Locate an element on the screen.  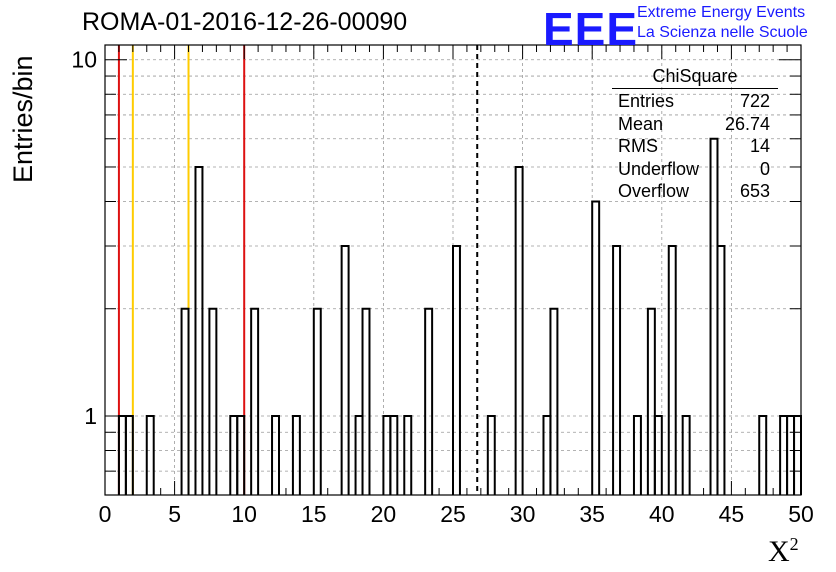
eee-logo: EEE is located at coordinates (591, 29).